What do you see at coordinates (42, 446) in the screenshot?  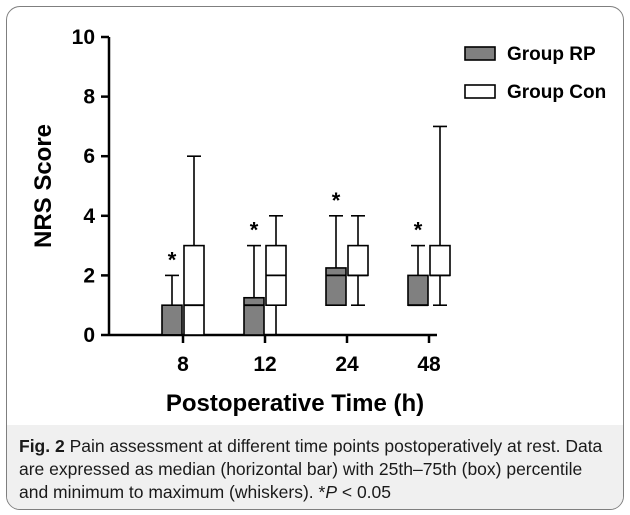 I see `caption-label: Fig. 2` at bounding box center [42, 446].